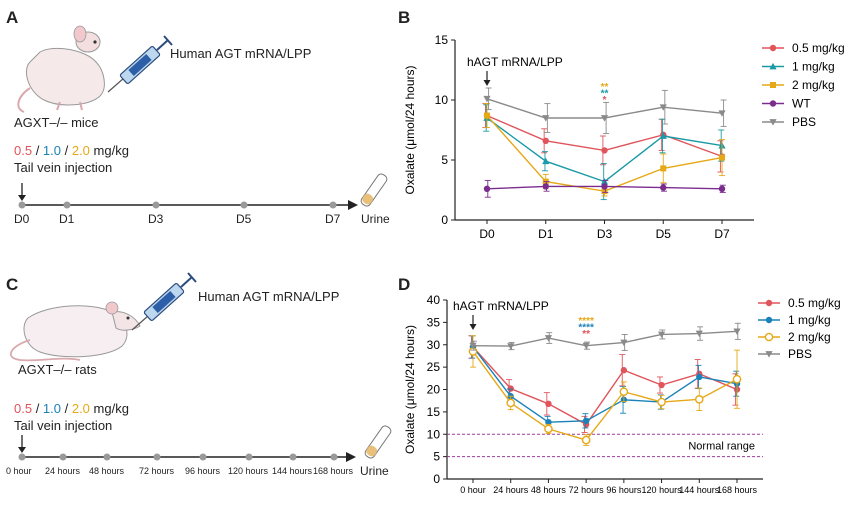  Describe the element at coordinates (549, 490) in the screenshot. I see `chart-d-x-tick-label-2: 48 hours` at that location.